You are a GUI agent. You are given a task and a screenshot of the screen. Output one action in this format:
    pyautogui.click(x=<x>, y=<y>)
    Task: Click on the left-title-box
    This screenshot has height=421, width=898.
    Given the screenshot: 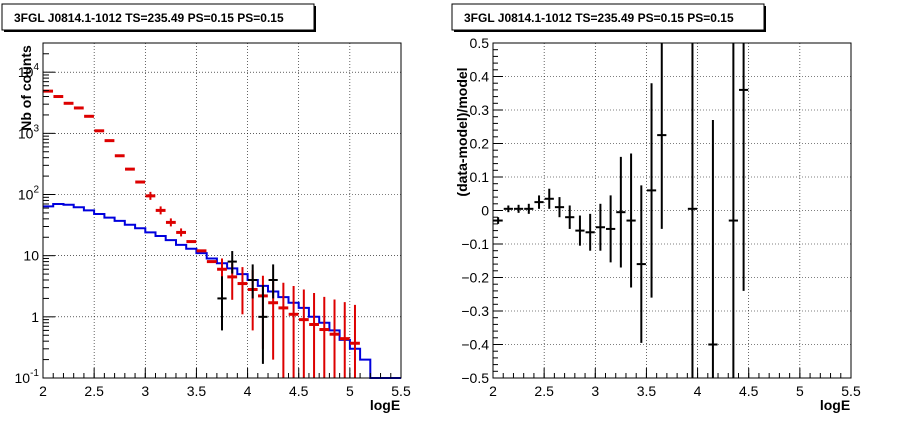 What is the action you would take?
    pyautogui.click(x=158, y=17)
    